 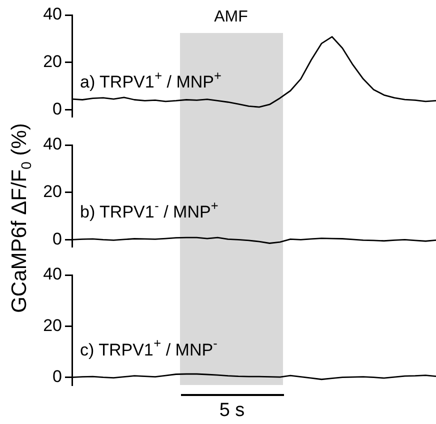 What do you see at coordinates (149, 210) in the screenshot?
I see `series-label: b) TRPV1- / MNP+` at bounding box center [149, 210].